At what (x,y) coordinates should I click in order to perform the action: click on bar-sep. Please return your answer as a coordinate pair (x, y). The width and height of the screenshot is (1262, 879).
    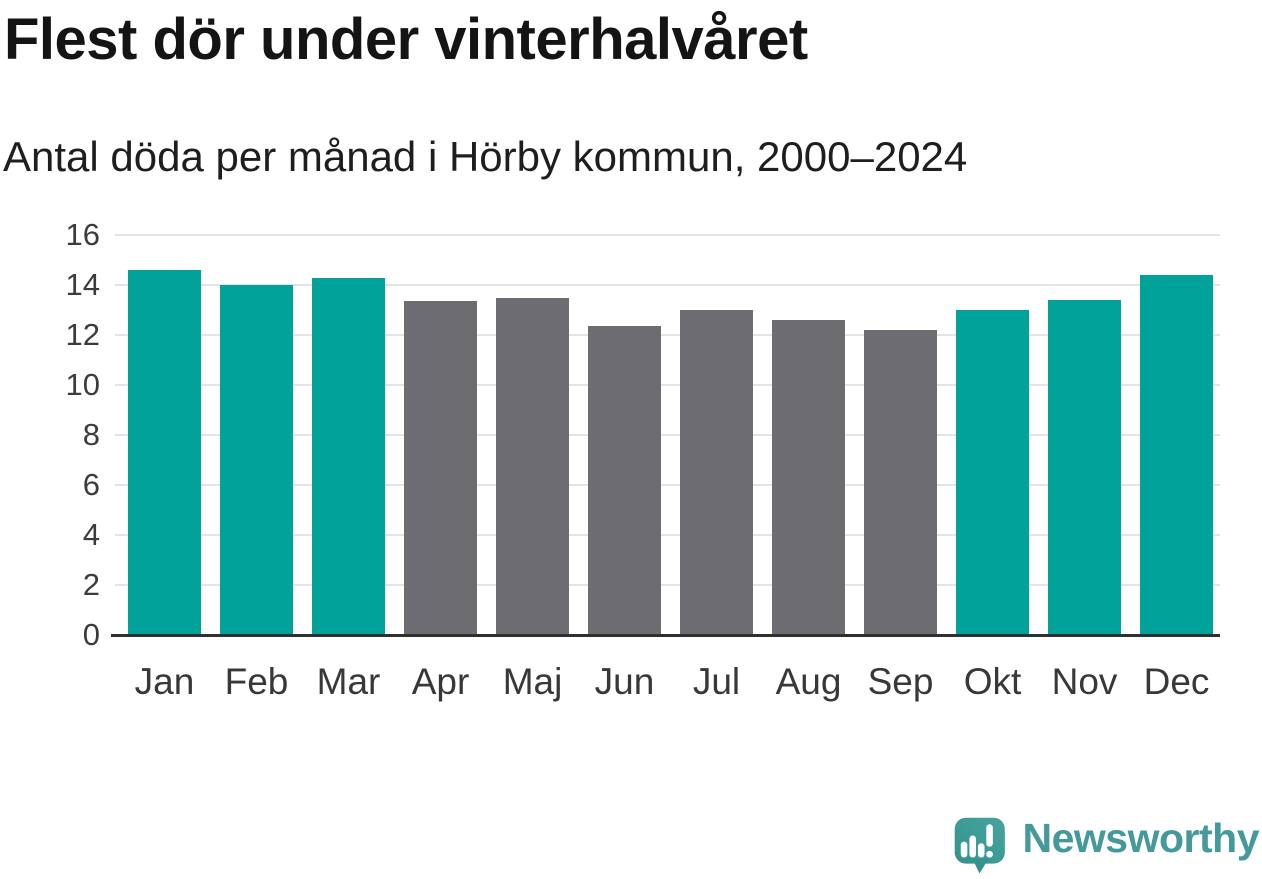
    Looking at the image, I should click on (900, 482).